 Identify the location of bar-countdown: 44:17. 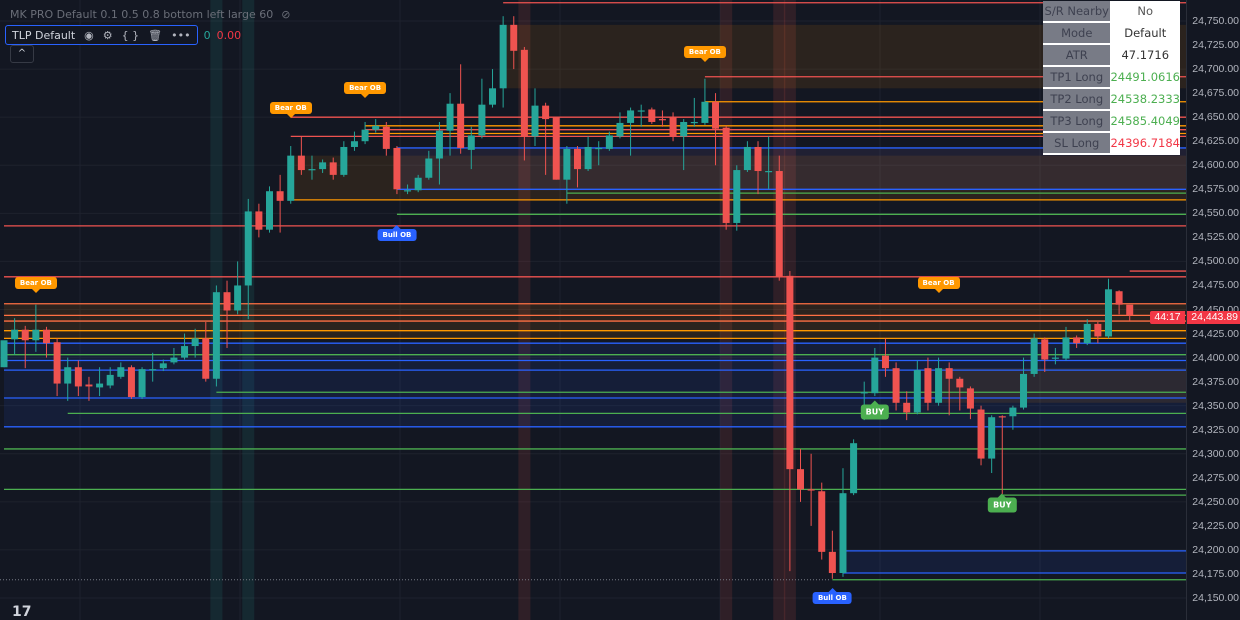
(1167, 317).